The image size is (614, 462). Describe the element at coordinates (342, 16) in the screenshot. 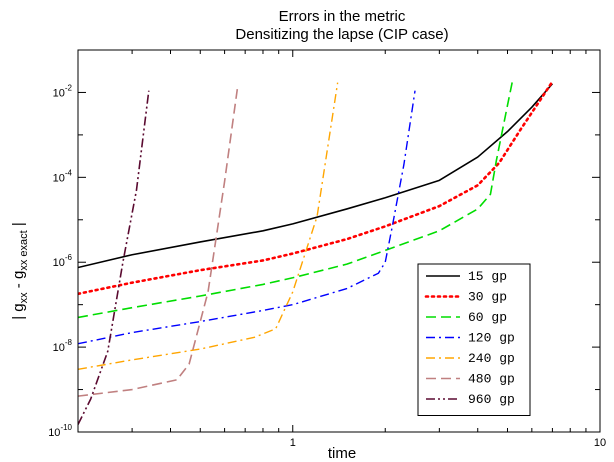

I see `chart-title: Errors in the metric` at that location.